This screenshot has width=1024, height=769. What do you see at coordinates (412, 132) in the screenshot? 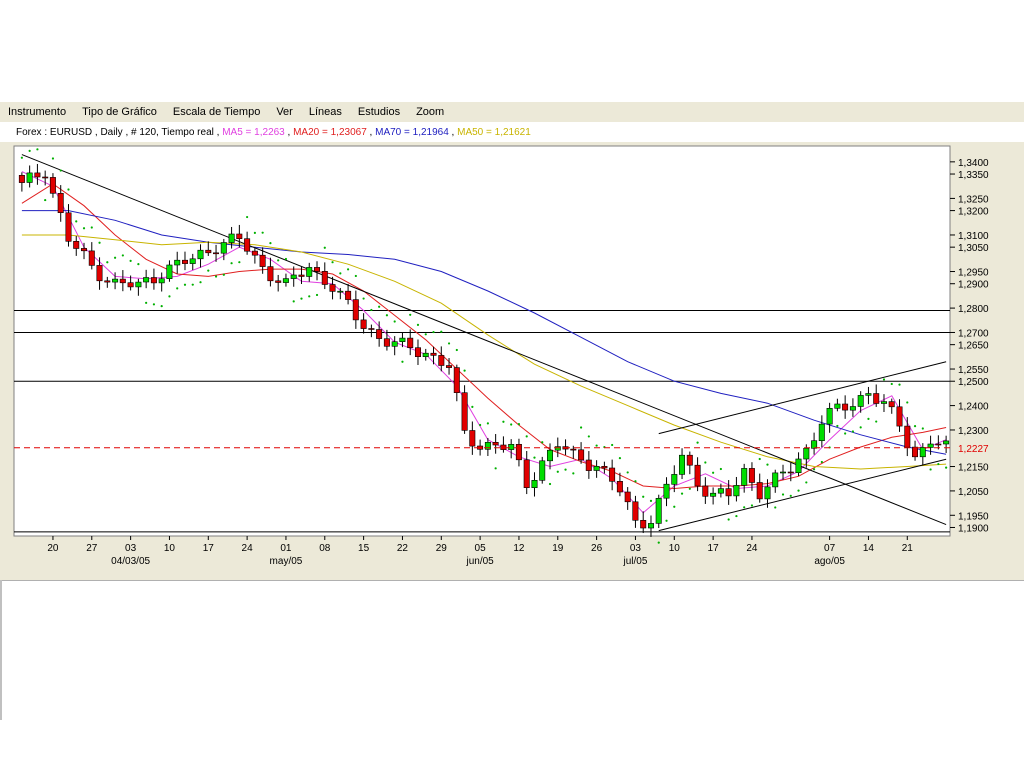
I see `ma70-label: MA70 = 1,21964` at bounding box center [412, 132].